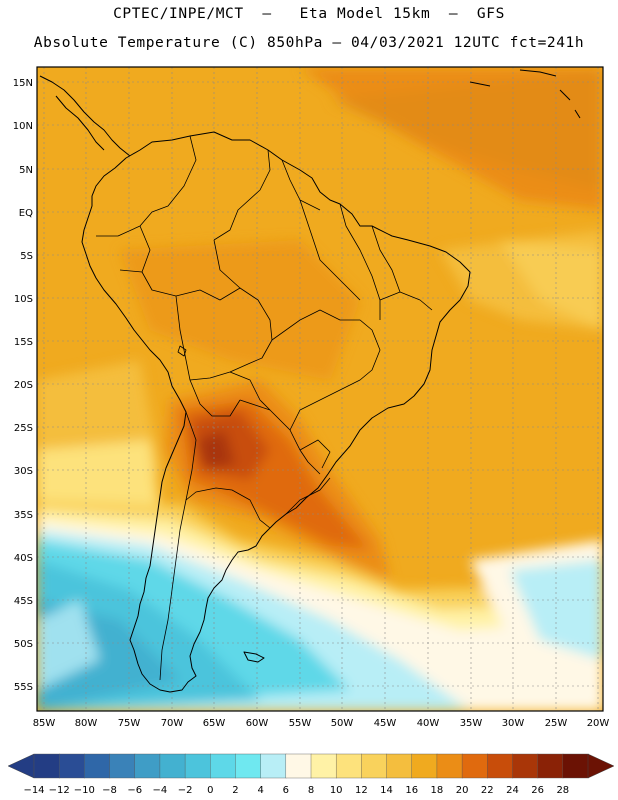  I want to click on colorbar-label: 26, so click(537, 790).